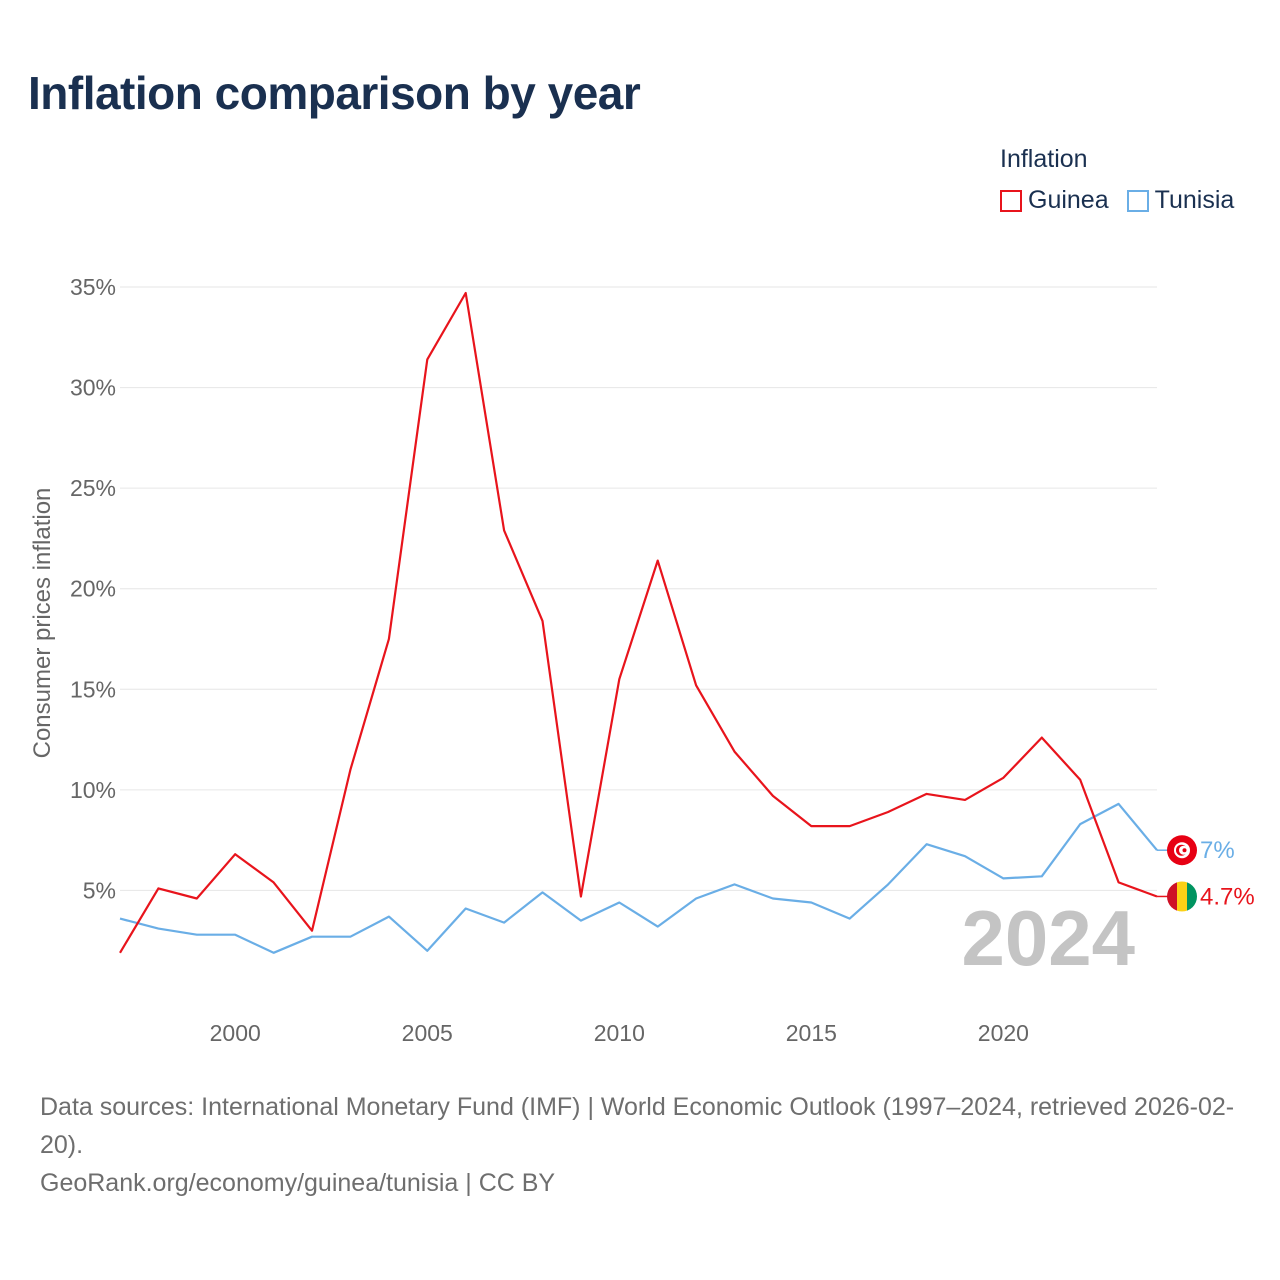  I want to click on legend-label-guinea: Guinea, so click(1068, 200).